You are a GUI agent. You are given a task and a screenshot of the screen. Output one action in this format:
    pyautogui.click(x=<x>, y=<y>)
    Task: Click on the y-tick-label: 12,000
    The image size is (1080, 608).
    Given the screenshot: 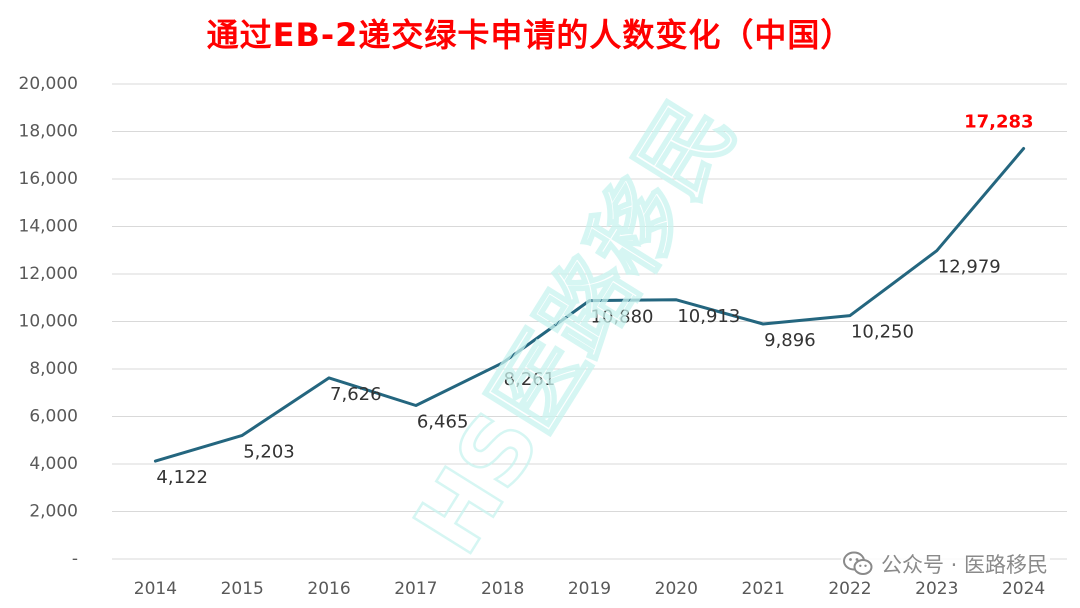 What is the action you would take?
    pyautogui.click(x=48, y=274)
    